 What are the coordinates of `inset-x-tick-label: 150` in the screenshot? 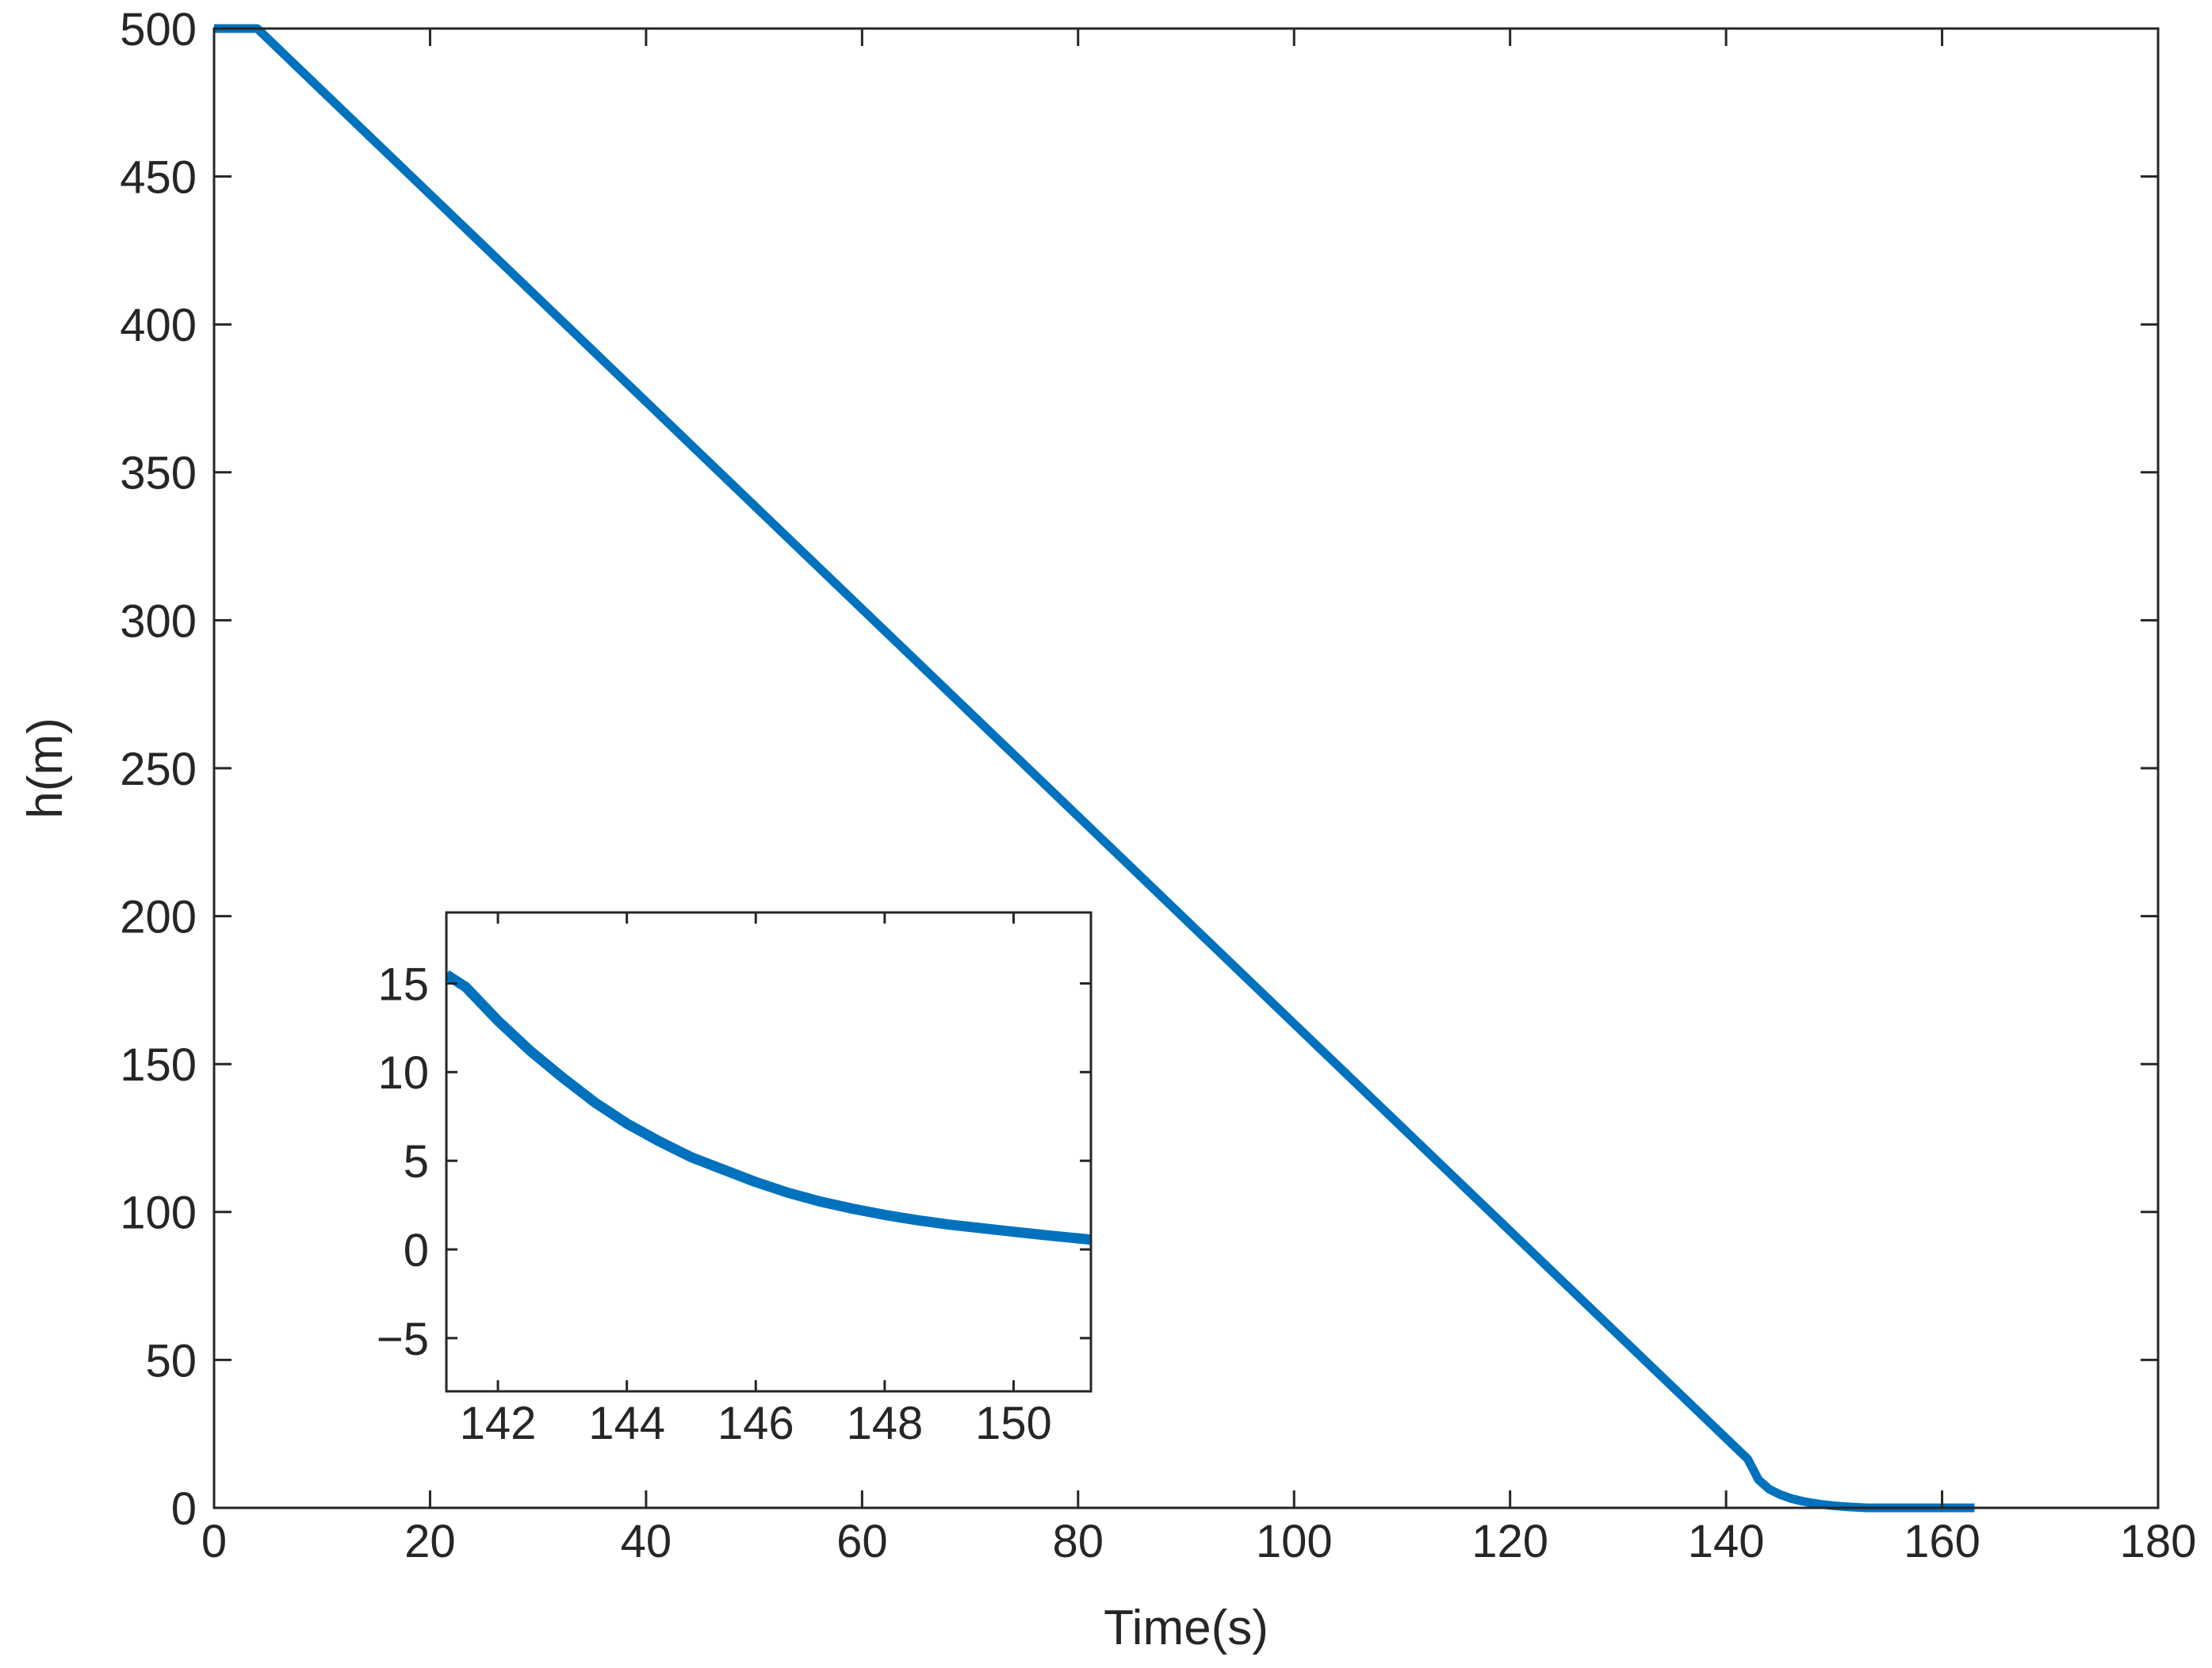 It's located at (1013, 1423).